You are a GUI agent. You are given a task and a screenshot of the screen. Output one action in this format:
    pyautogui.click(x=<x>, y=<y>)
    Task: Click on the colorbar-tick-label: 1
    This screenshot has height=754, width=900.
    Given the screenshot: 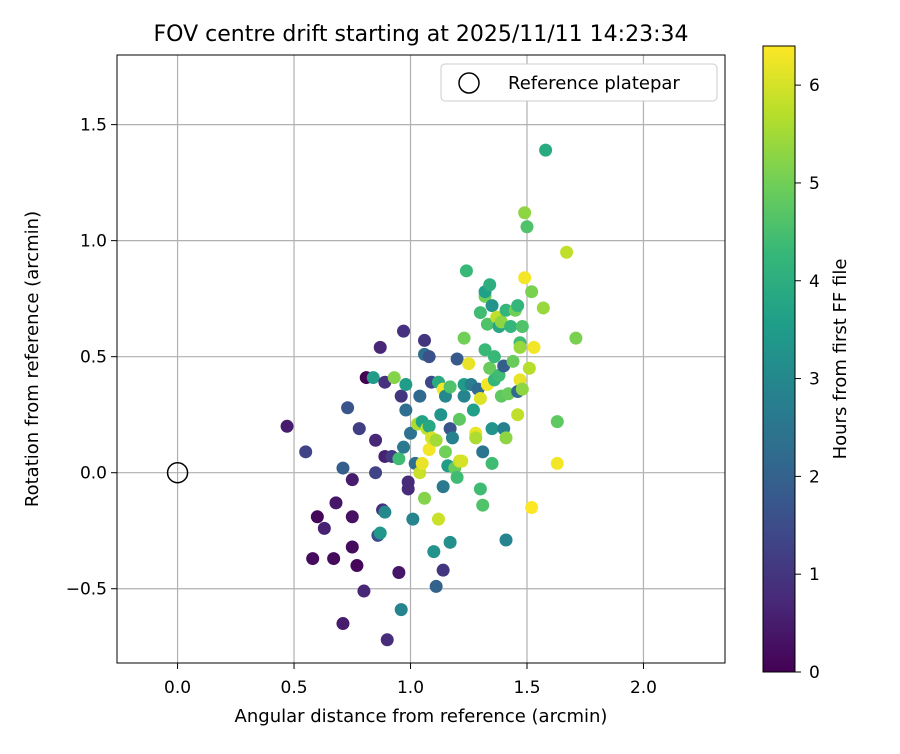 What is the action you would take?
    pyautogui.click(x=814, y=575)
    